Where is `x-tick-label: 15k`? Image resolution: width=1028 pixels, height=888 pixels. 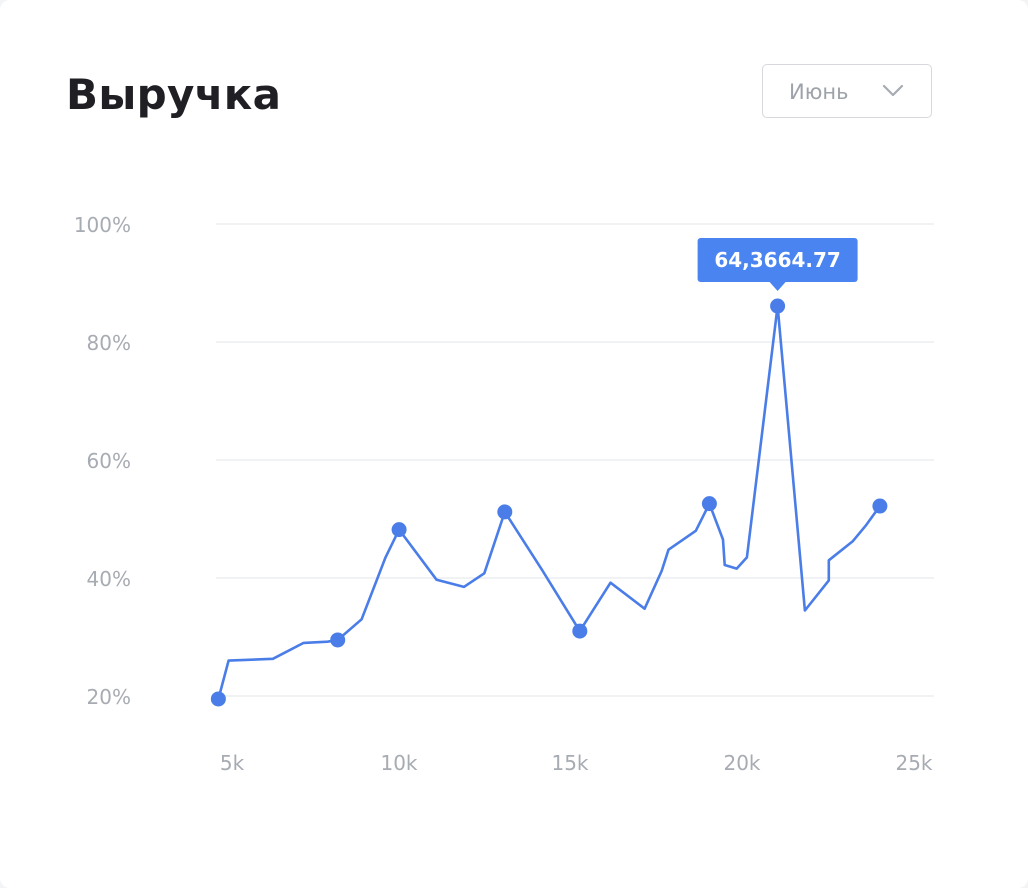
x-tick-label: 15k is located at coordinates (569, 763).